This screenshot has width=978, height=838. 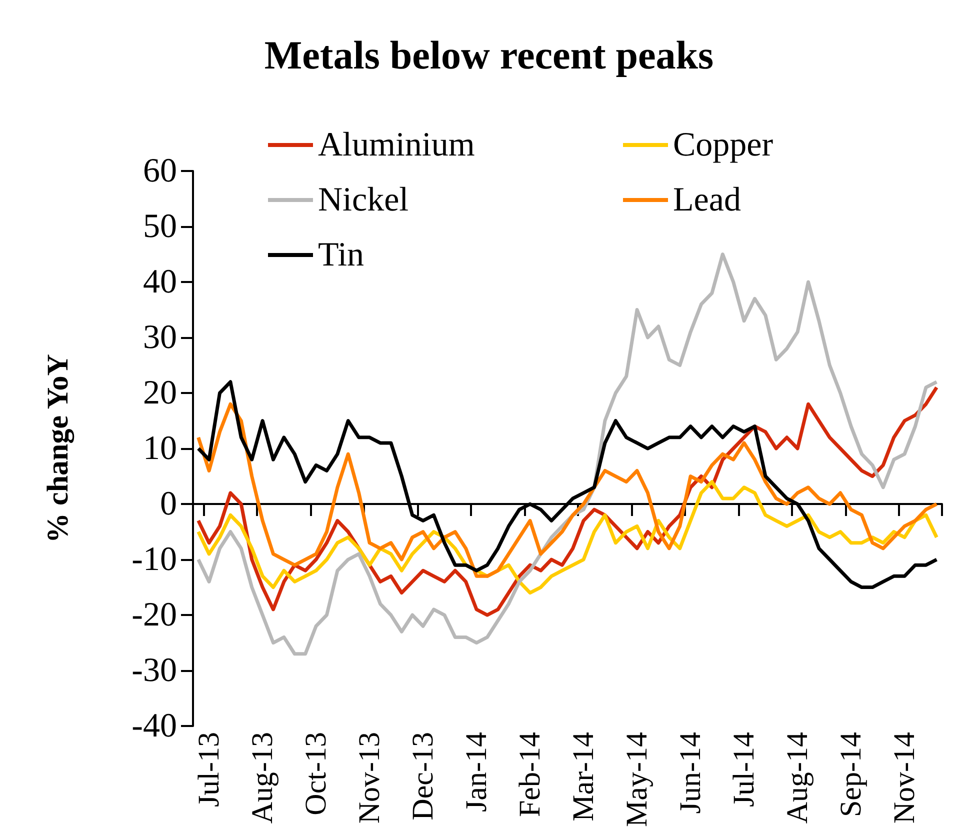 I want to click on y-tick-label: 50, so click(x=160, y=226).